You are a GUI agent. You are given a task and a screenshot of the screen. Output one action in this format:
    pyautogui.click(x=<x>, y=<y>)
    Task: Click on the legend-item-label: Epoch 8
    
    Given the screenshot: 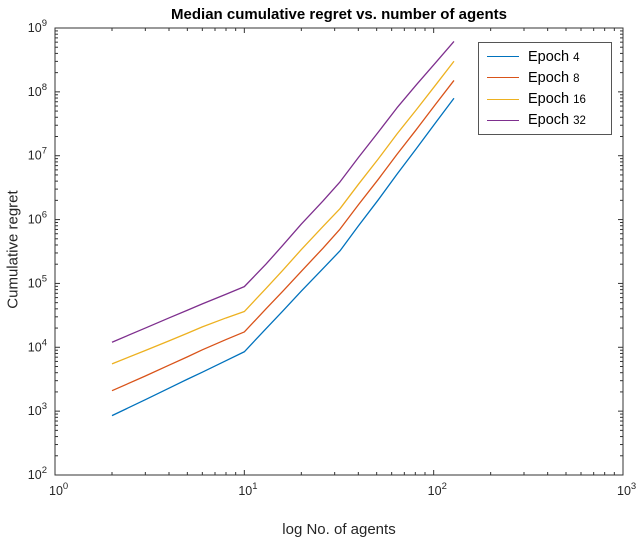 What is the action you would take?
    pyautogui.click(x=554, y=78)
    